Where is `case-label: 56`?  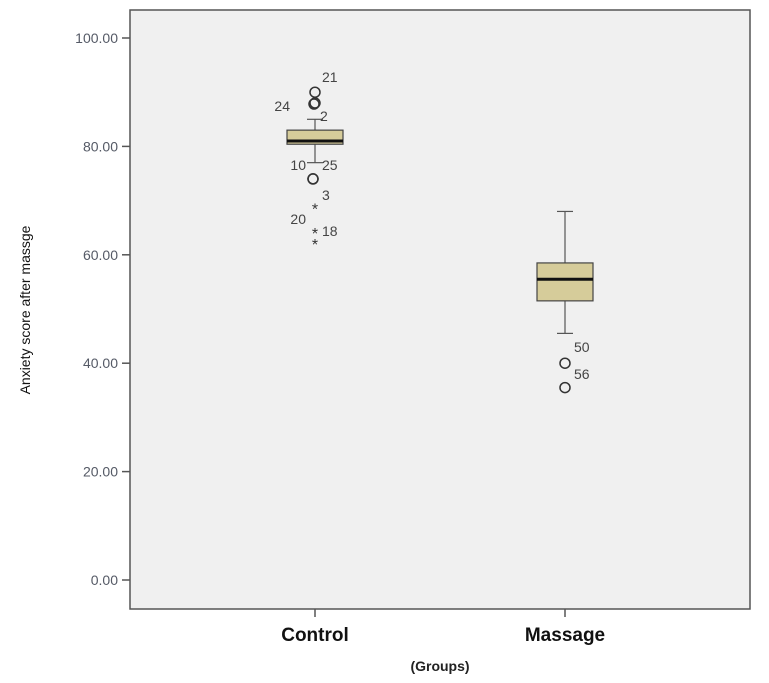 case-label: 56 is located at coordinates (582, 374).